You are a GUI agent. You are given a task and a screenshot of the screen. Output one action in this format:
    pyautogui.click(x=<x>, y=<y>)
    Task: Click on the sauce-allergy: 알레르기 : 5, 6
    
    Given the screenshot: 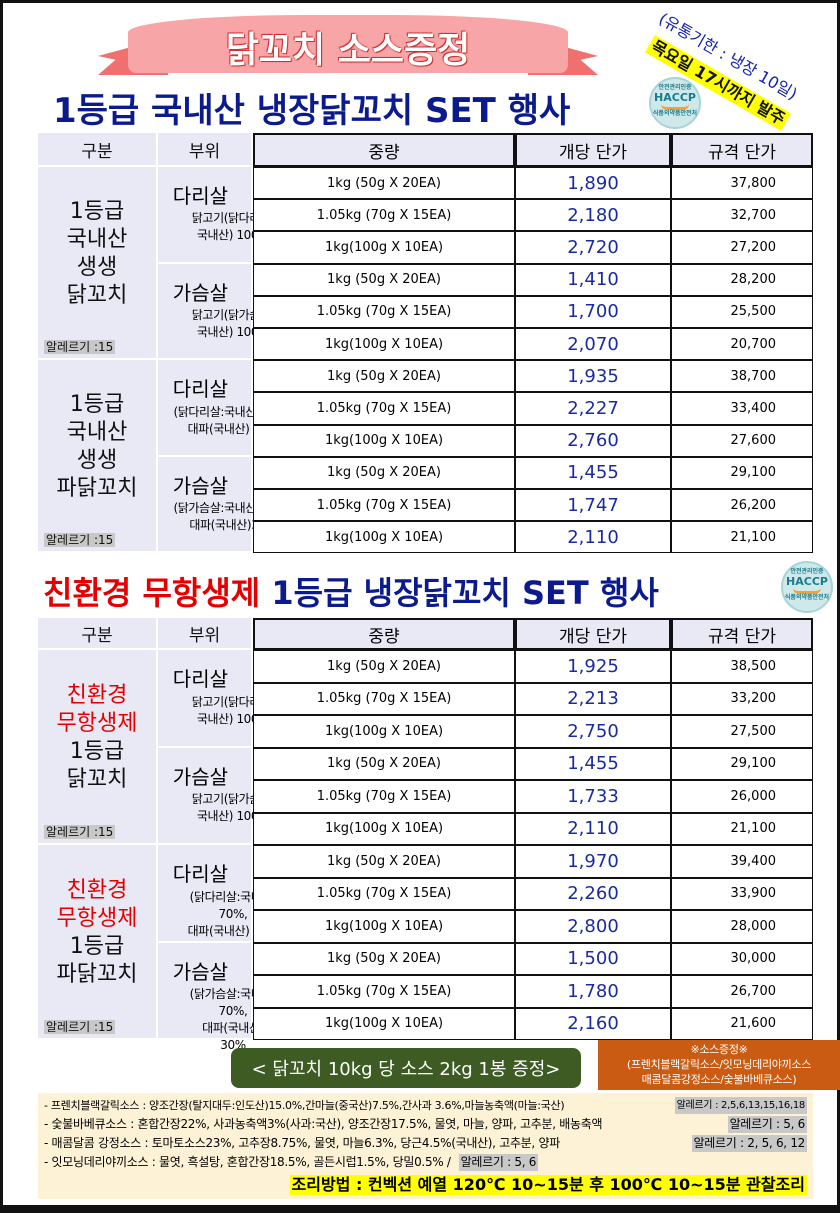 What is the action you would take?
    pyautogui.click(x=767, y=1124)
    